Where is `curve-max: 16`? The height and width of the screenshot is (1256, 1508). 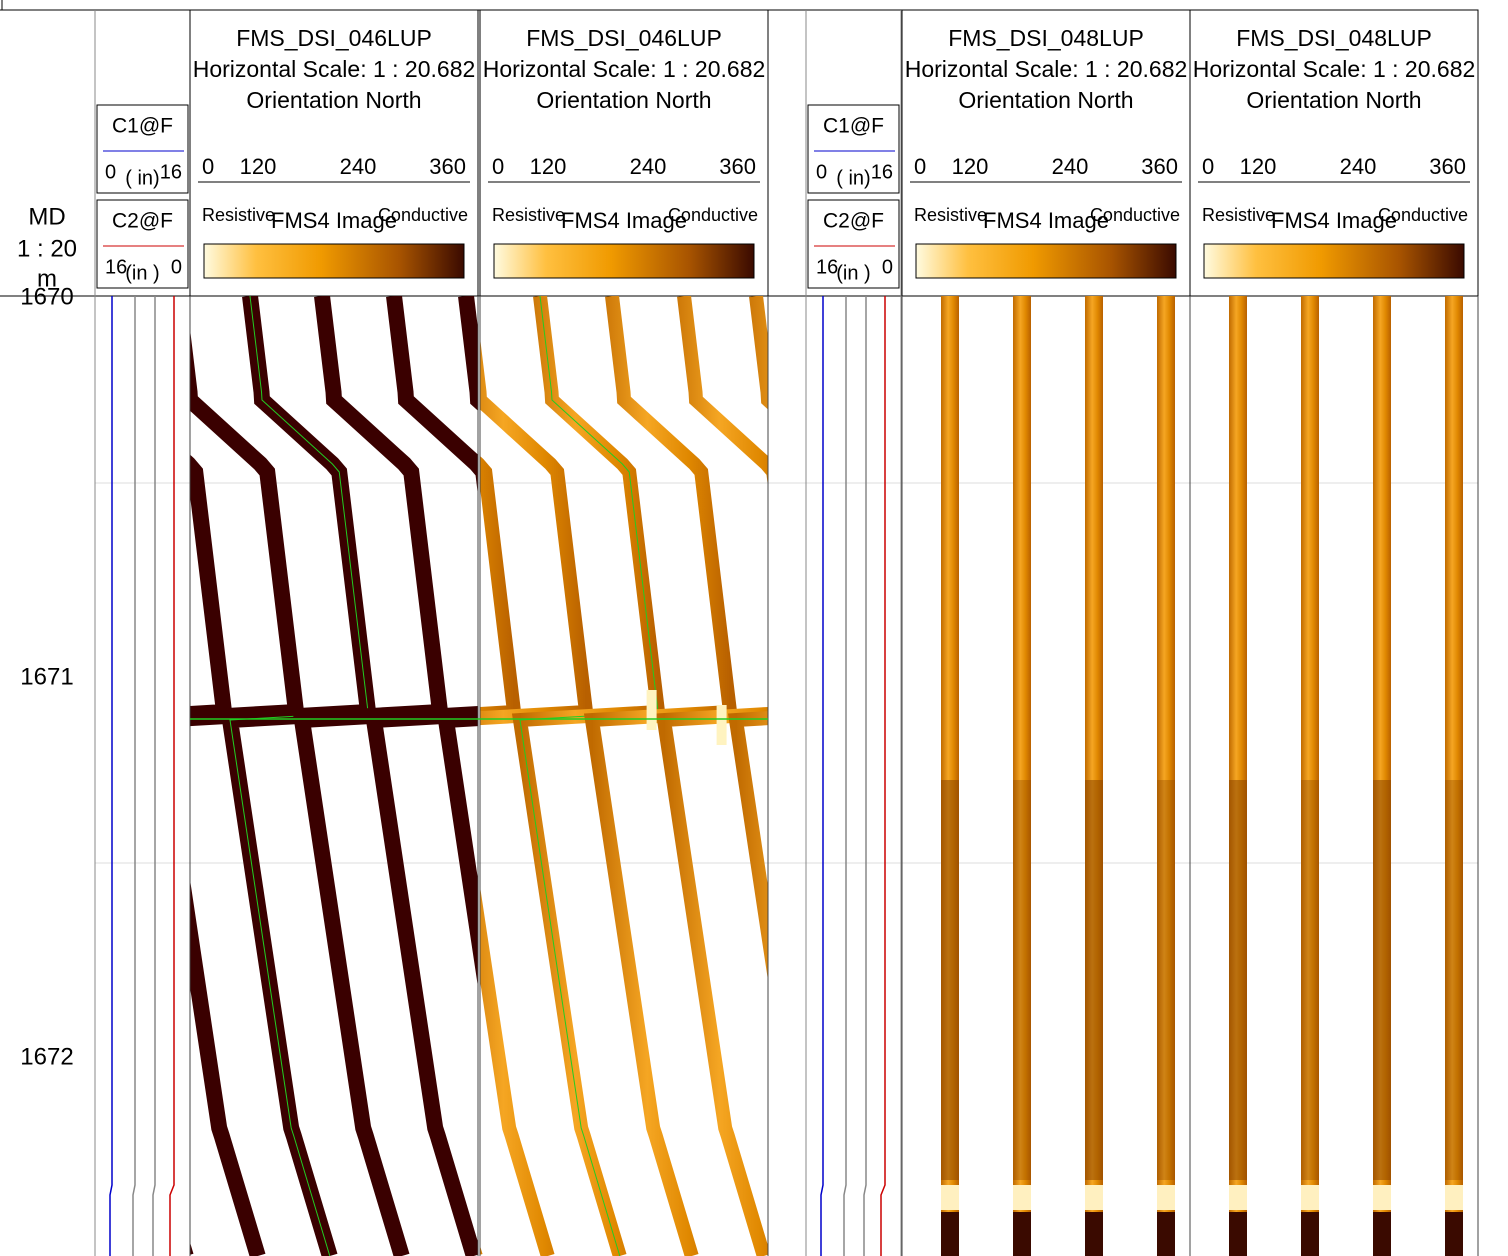
curve-max: 16 is located at coordinates (882, 172).